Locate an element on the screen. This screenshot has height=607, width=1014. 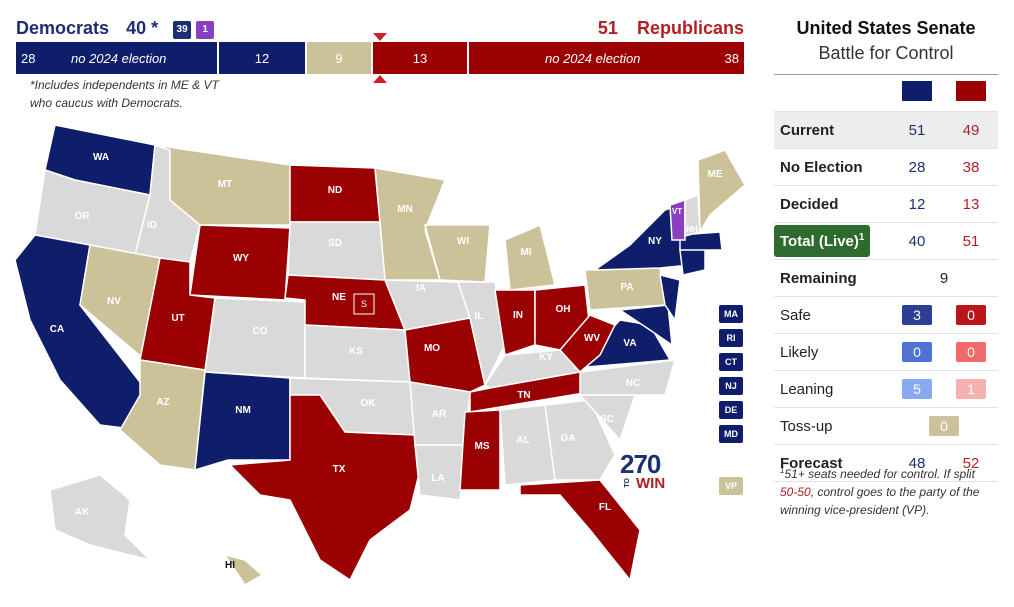
label-NE-district: S is located at coordinates (364, 304).